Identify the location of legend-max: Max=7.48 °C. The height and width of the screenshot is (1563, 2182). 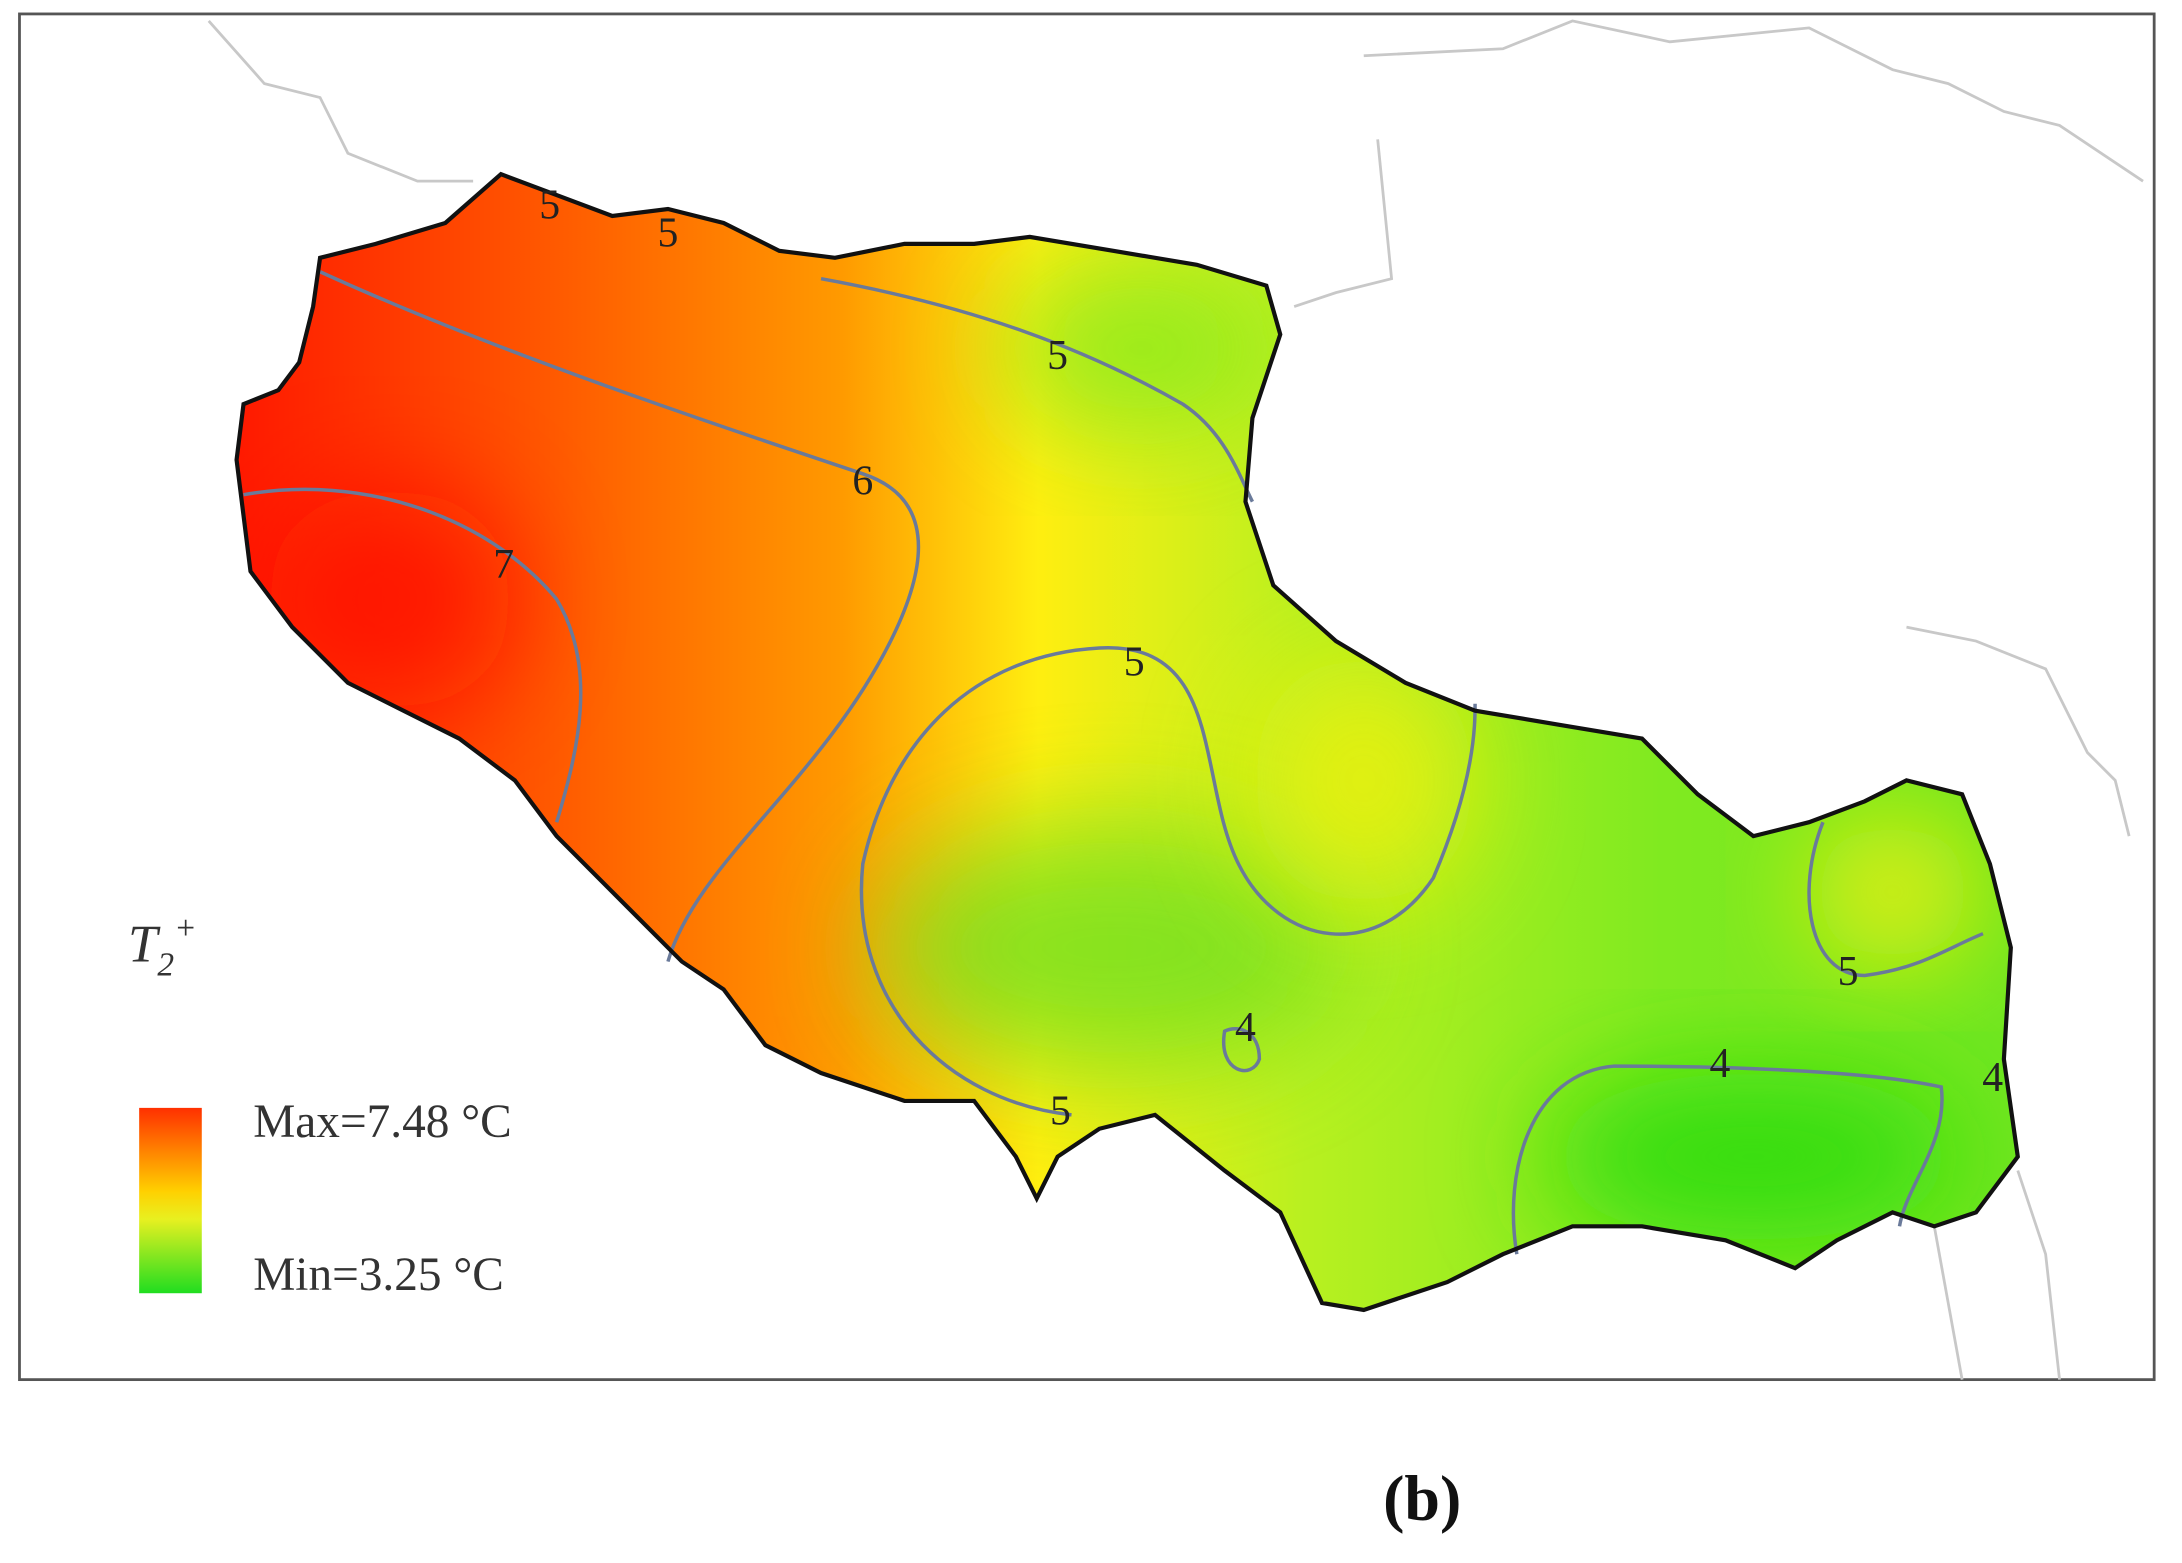
(382, 1122).